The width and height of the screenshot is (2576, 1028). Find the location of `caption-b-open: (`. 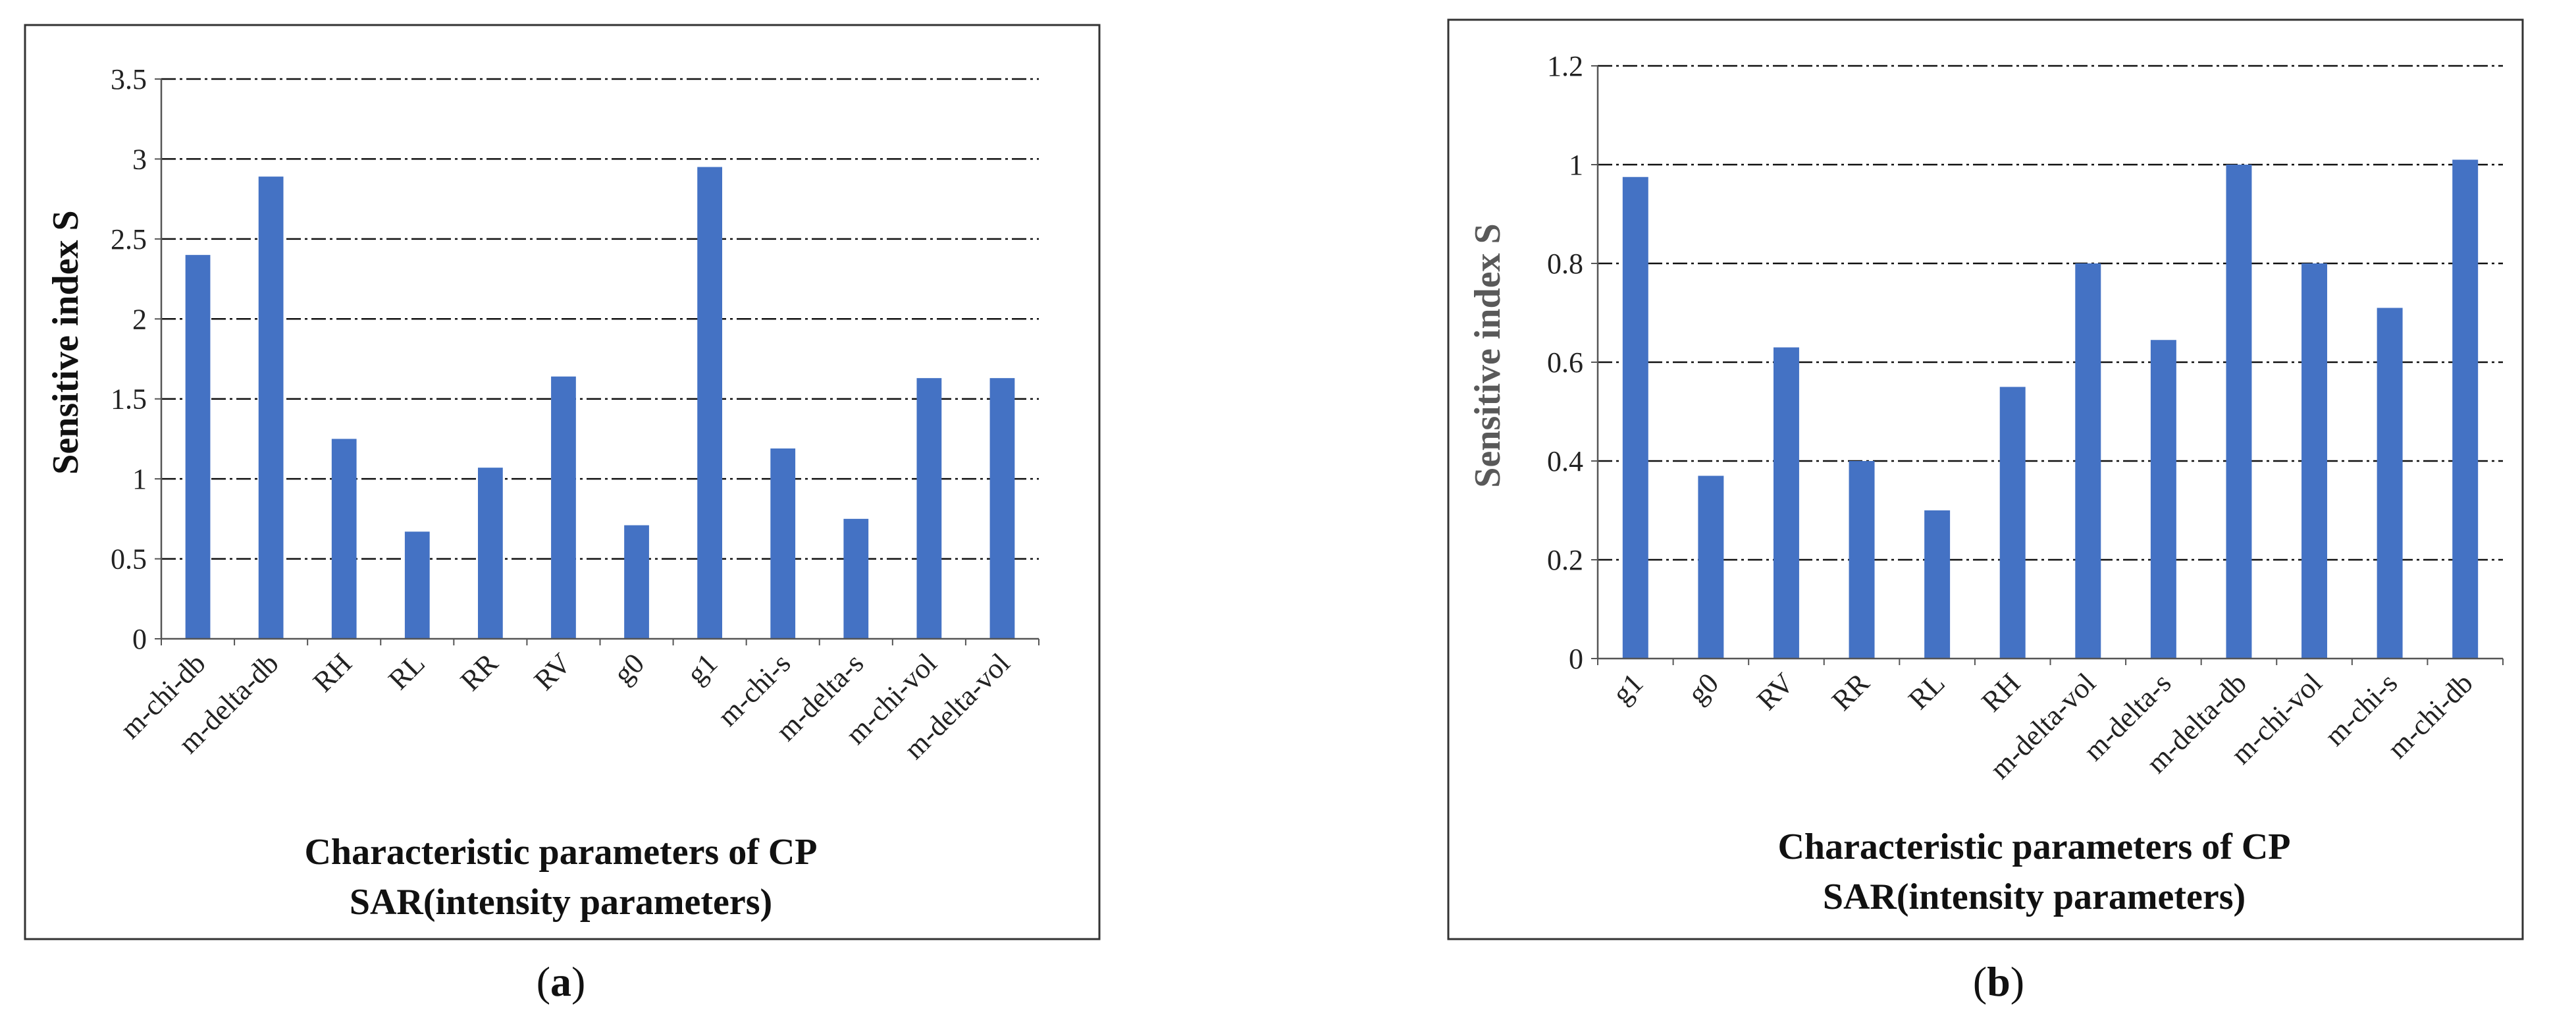

caption-b-open: ( is located at coordinates (1980, 981).